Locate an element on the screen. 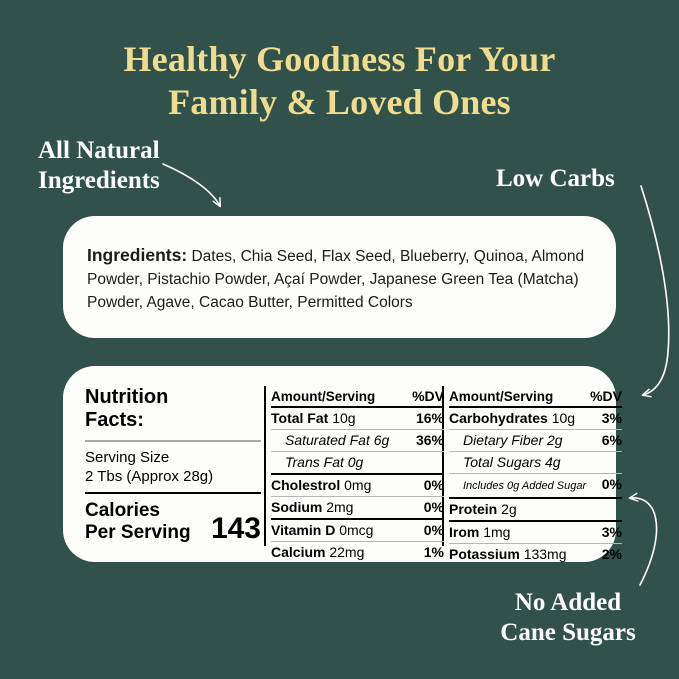  divider-under-serving-size is located at coordinates (173, 493).